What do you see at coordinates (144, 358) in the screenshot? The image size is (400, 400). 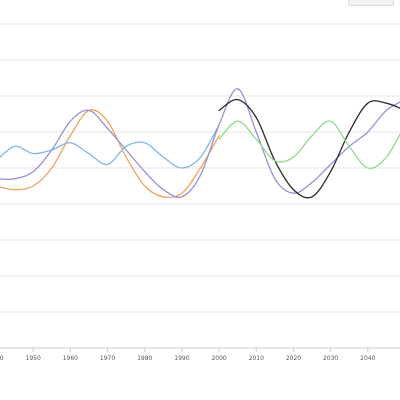 I see `x-tick-label: 1980` at bounding box center [144, 358].